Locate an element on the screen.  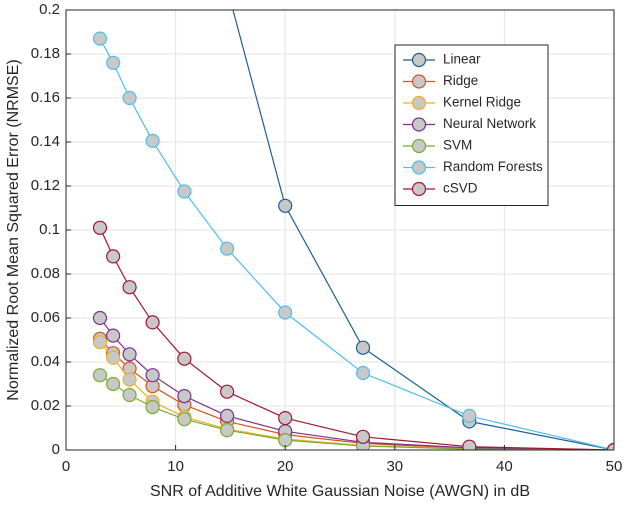
x-tick-label: 20 is located at coordinates (285, 466).